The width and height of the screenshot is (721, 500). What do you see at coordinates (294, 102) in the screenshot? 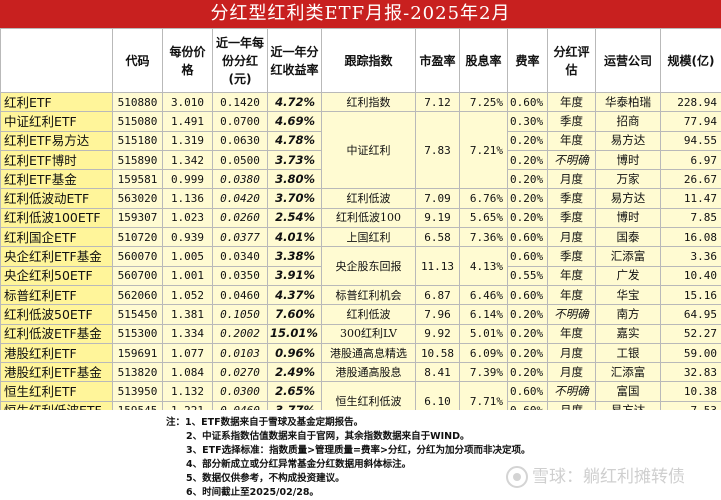
I see `dividend-yield: 4.72%` at bounding box center [294, 102].